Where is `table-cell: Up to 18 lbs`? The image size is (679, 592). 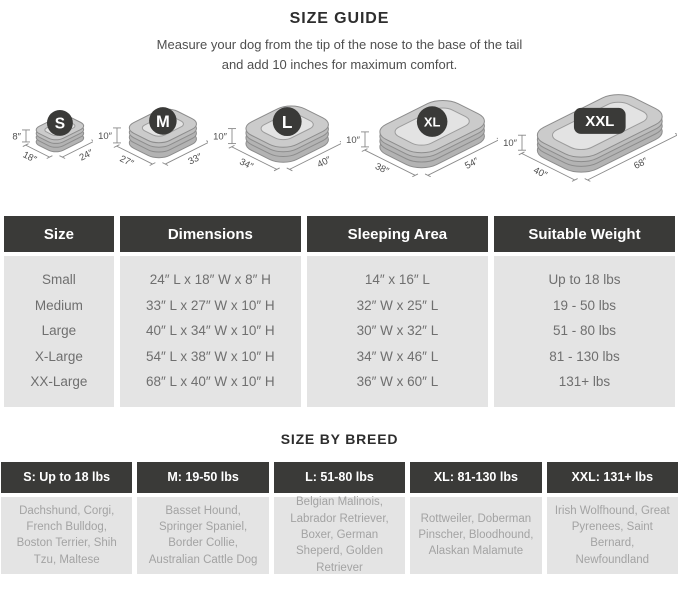
table-cell: Up to 18 lbs is located at coordinates (584, 280).